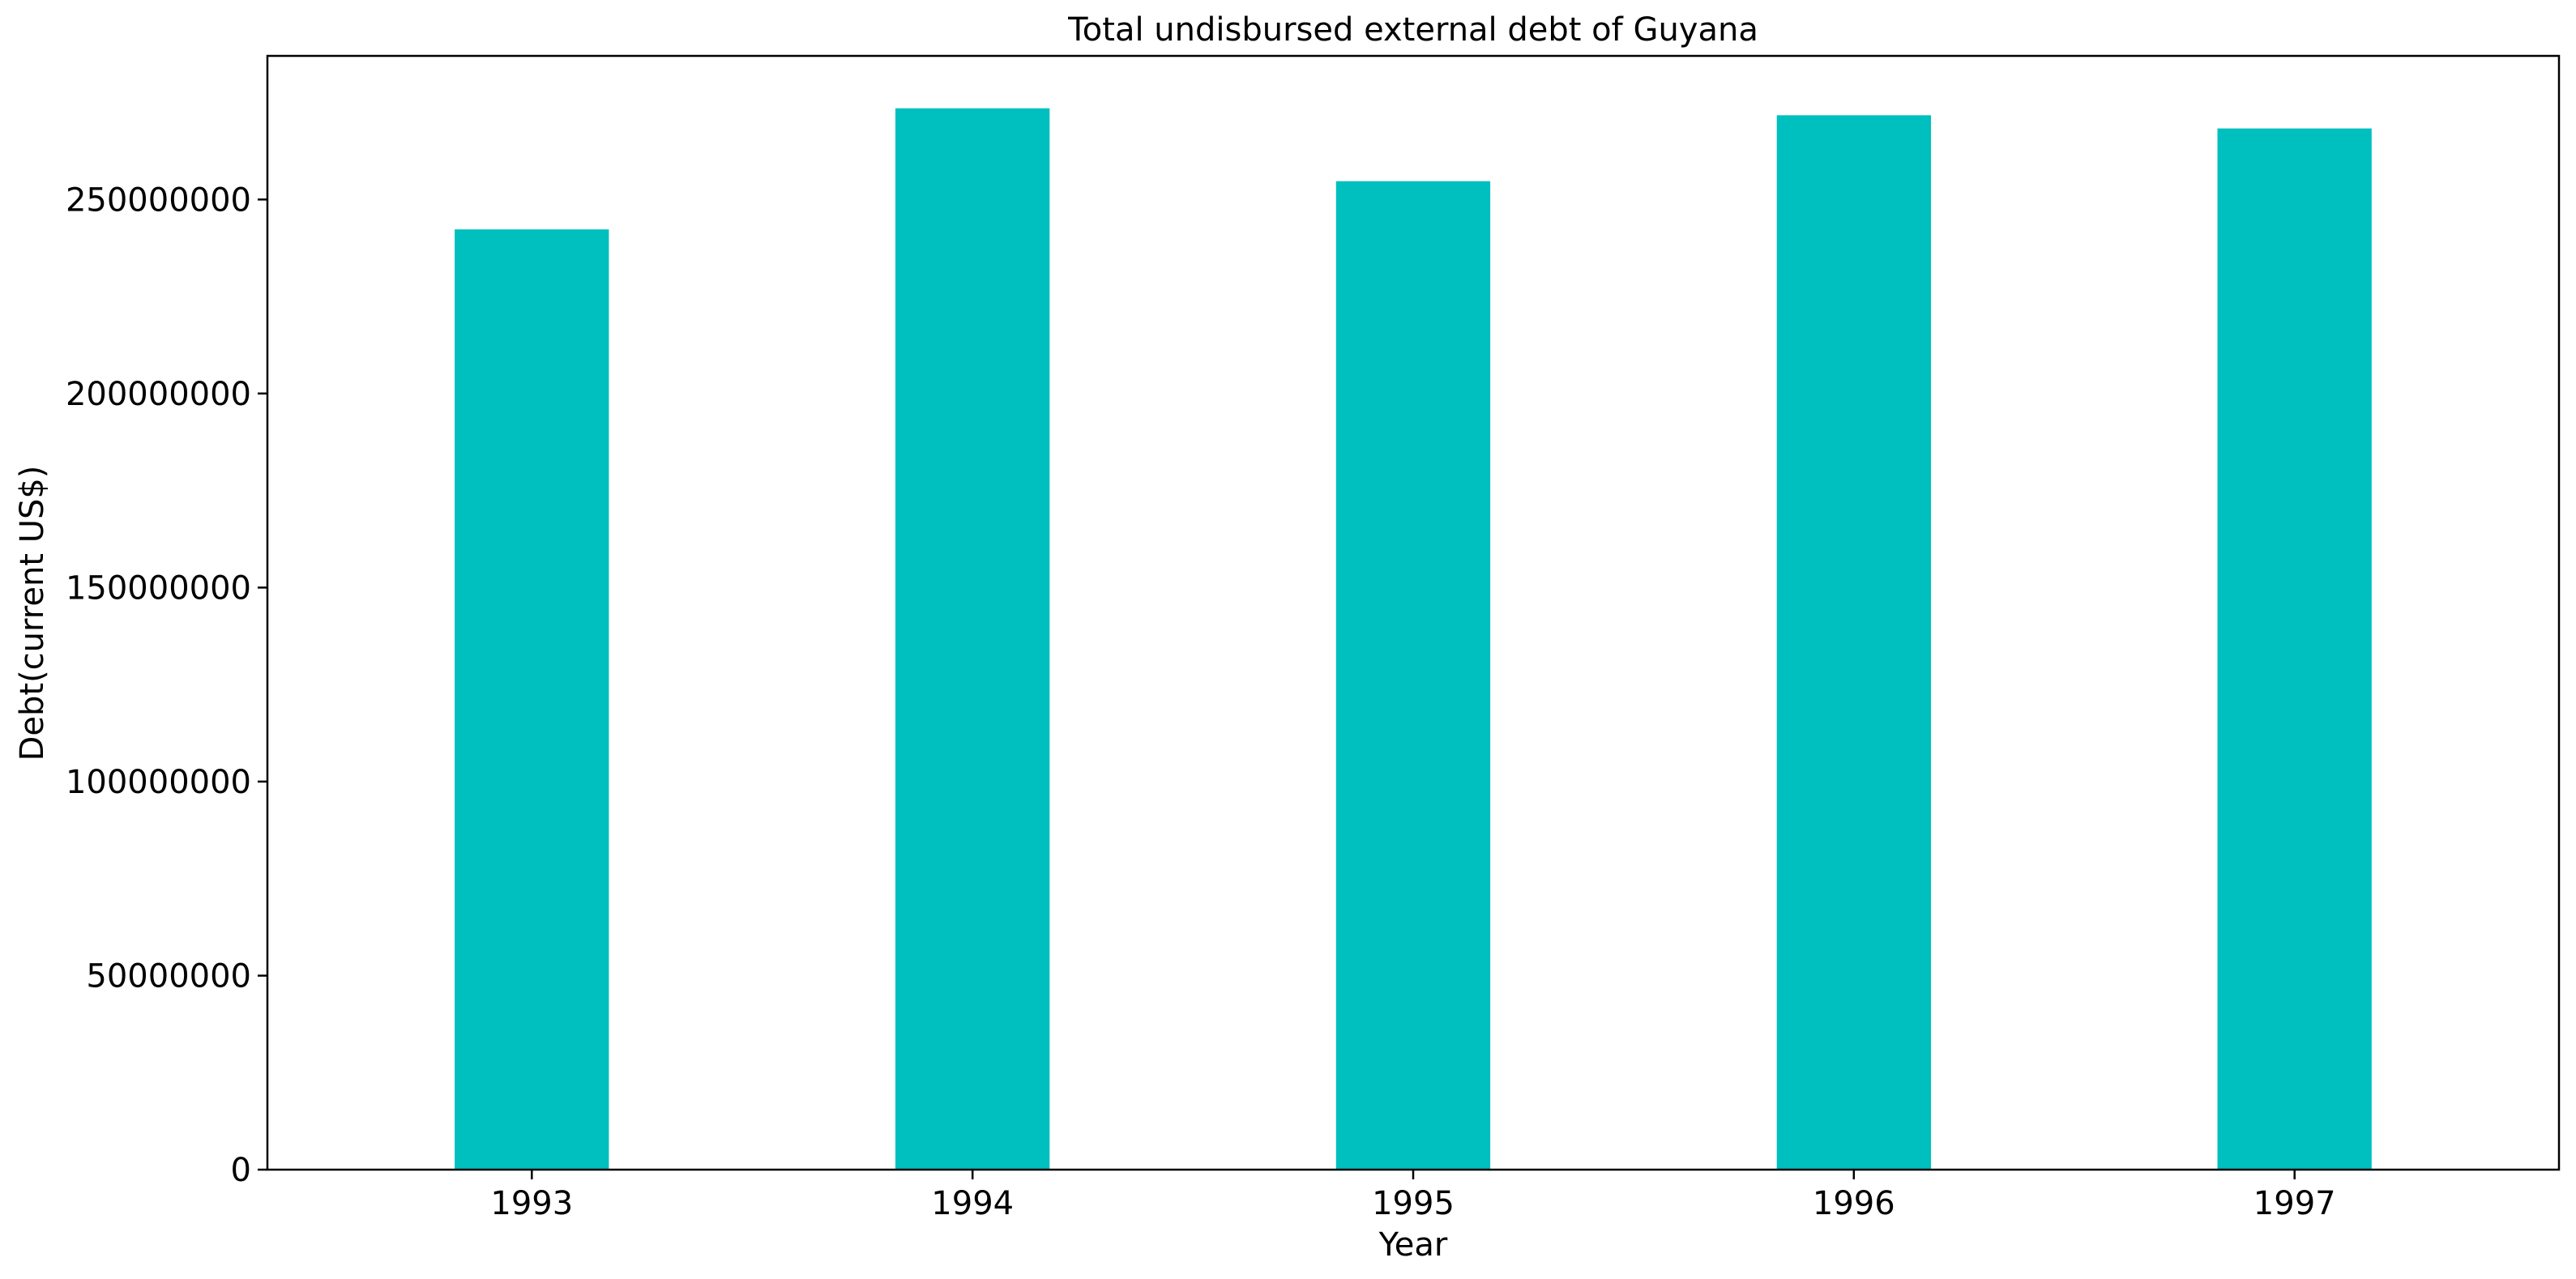 This screenshot has height=1279, width=2576. I want to click on bar-1997, so click(2294, 649).